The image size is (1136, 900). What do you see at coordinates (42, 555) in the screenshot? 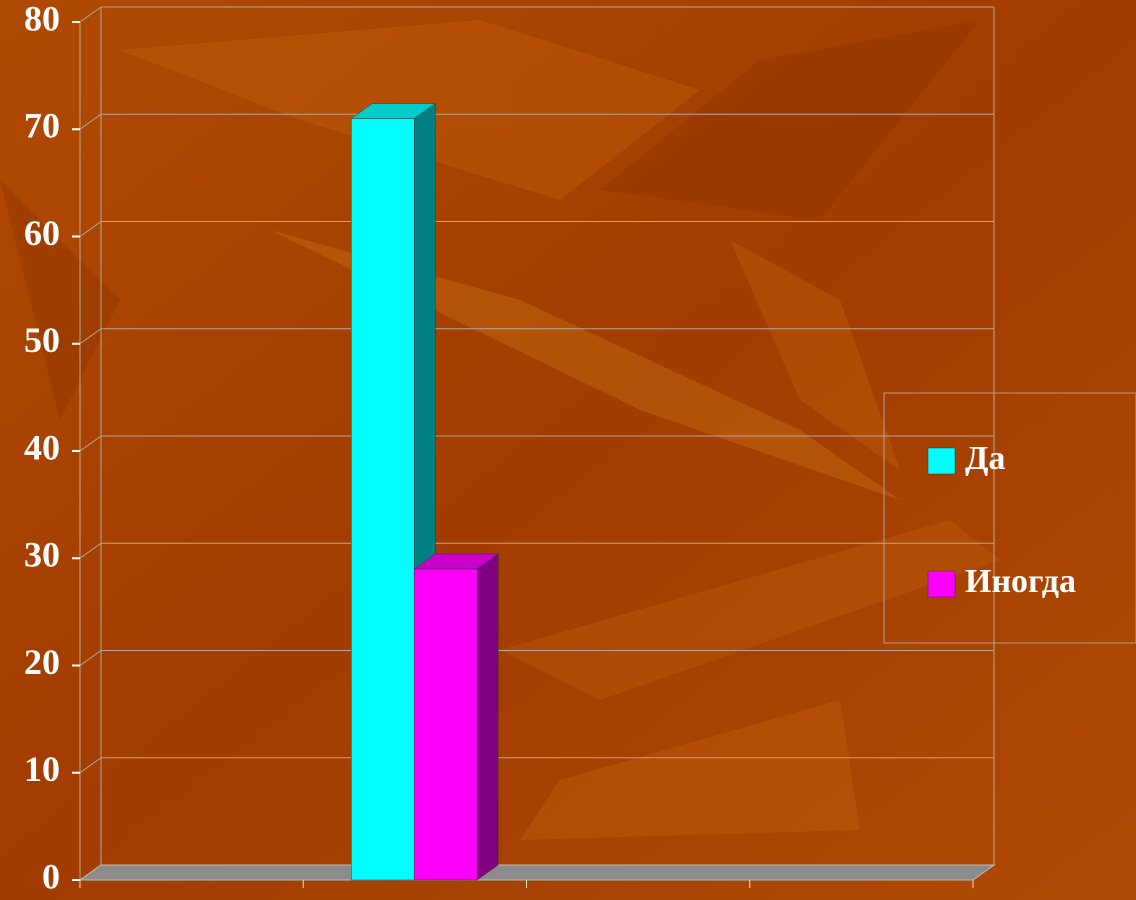
I see `y-tick-label: 30` at bounding box center [42, 555].